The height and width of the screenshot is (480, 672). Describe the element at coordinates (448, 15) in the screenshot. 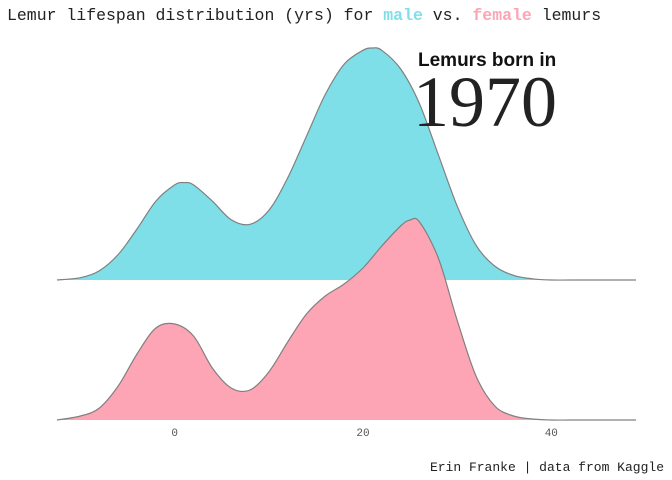

I see `title-middle: vs.` at that location.